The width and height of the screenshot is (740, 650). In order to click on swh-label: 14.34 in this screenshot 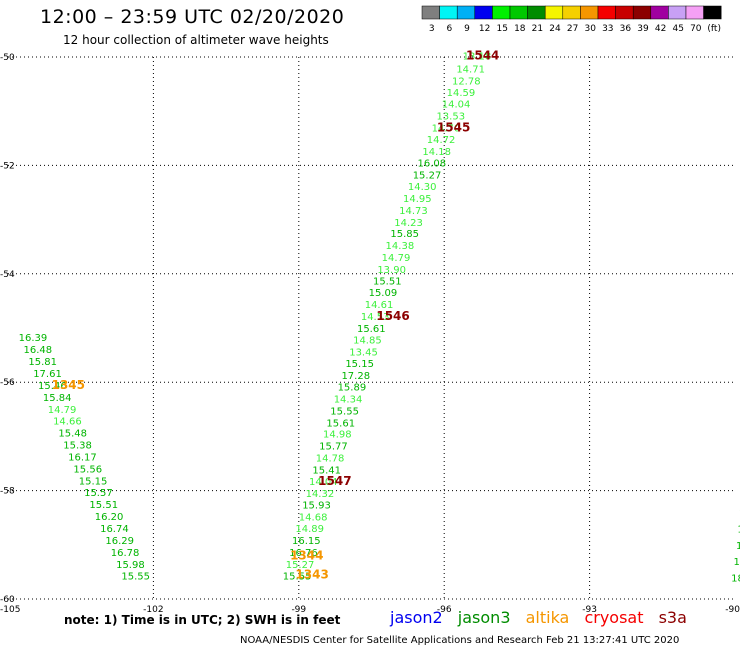, I will do `click(348, 399)`.